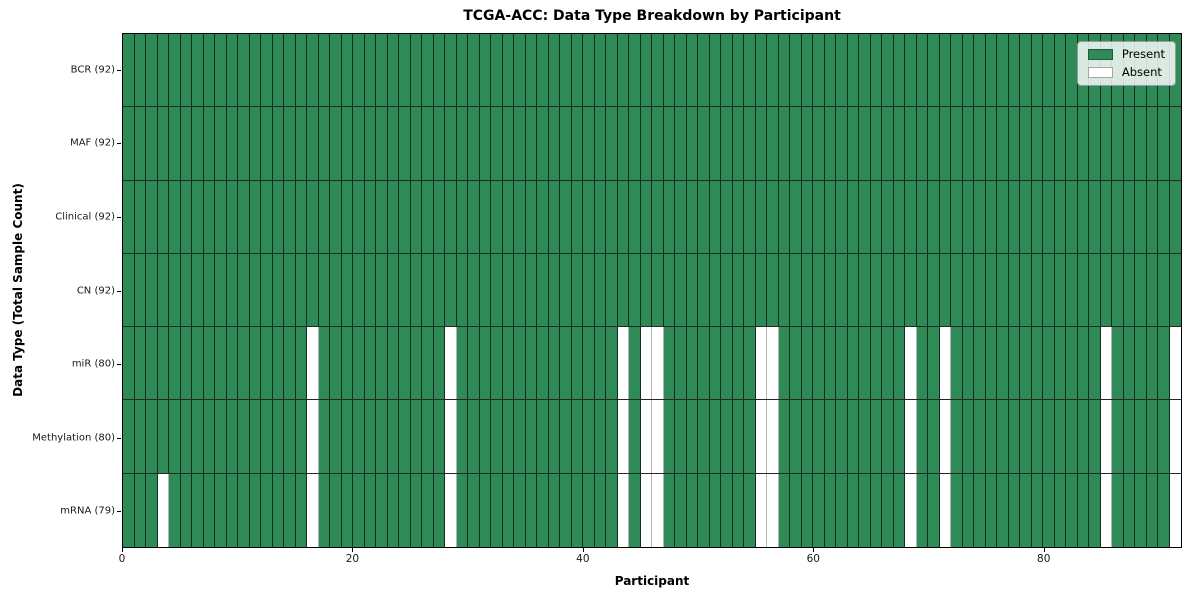 The image size is (1200, 600). What do you see at coordinates (352, 559) in the screenshot?
I see `x-tick-label: 20` at bounding box center [352, 559].